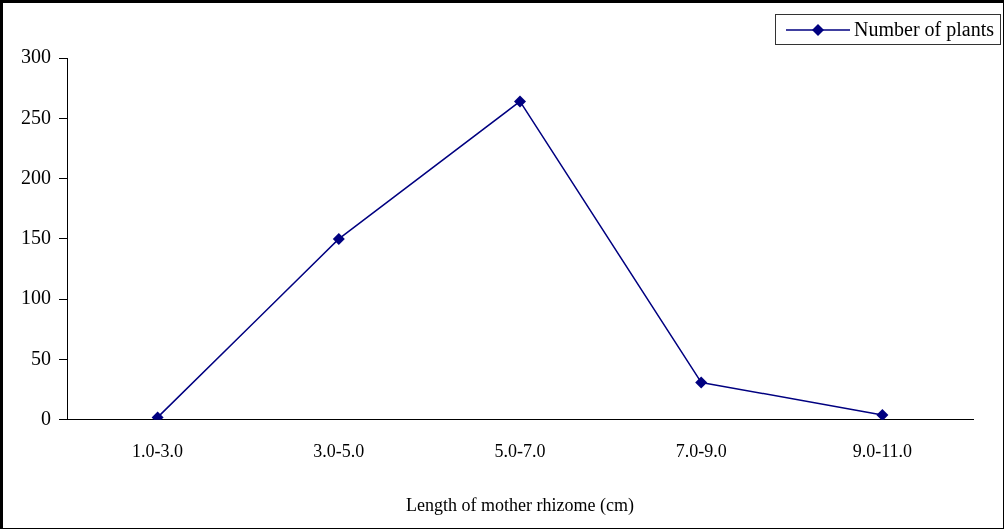 The width and height of the screenshot is (1006, 531). I want to click on x-tick-label: 3.0-5.0, so click(339, 451).